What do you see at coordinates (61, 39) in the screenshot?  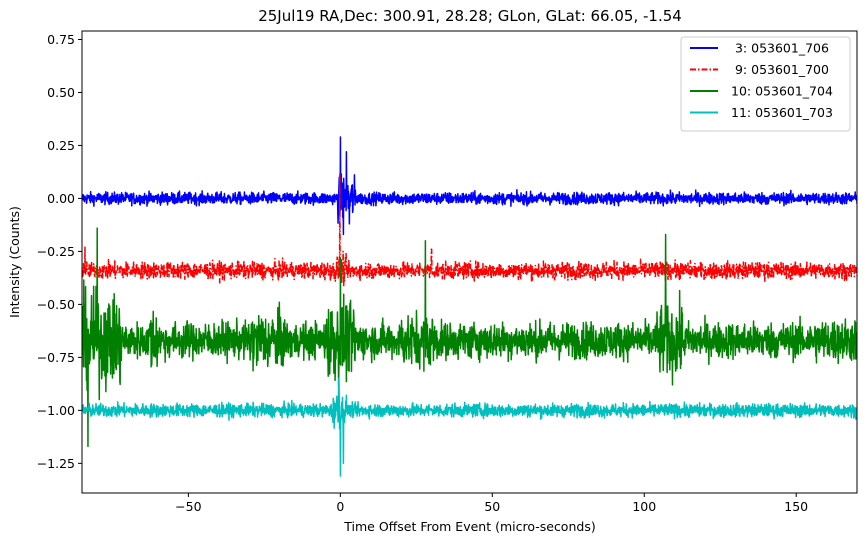 I see `y-tick-label: 0.75` at bounding box center [61, 39].